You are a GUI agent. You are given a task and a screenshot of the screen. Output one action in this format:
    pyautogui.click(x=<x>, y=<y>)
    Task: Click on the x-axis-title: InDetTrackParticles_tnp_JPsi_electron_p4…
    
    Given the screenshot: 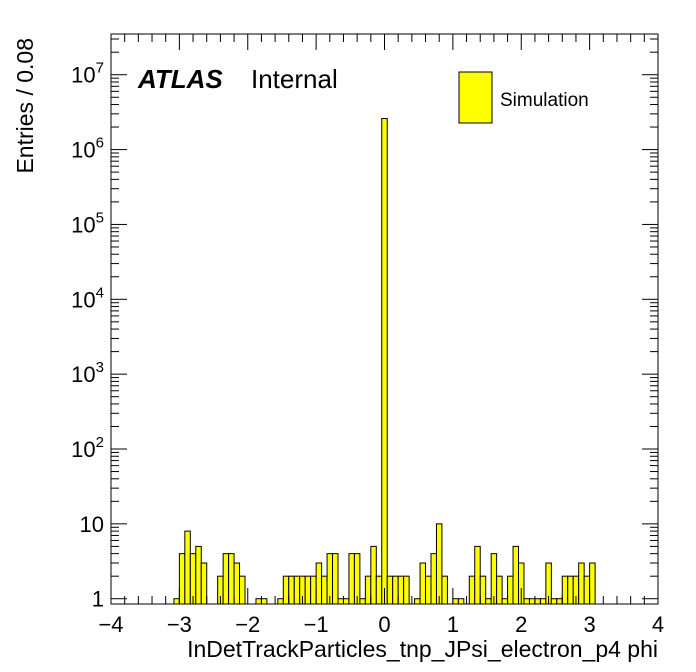 What is the action you would take?
    pyautogui.click(x=422, y=649)
    